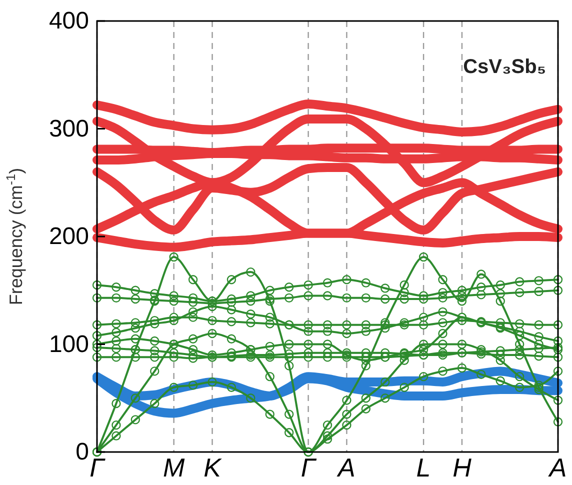  What do you see at coordinates (213, 467) in the screenshot?
I see `x-tick-label: K` at bounding box center [213, 467].